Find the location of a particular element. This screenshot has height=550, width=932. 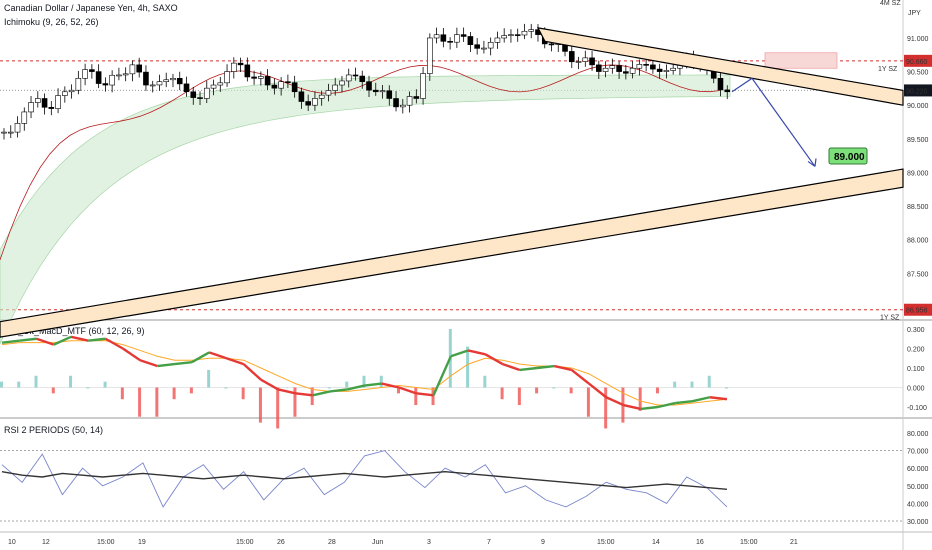

sz-4m-label: 4M SZ is located at coordinates (890, 3).